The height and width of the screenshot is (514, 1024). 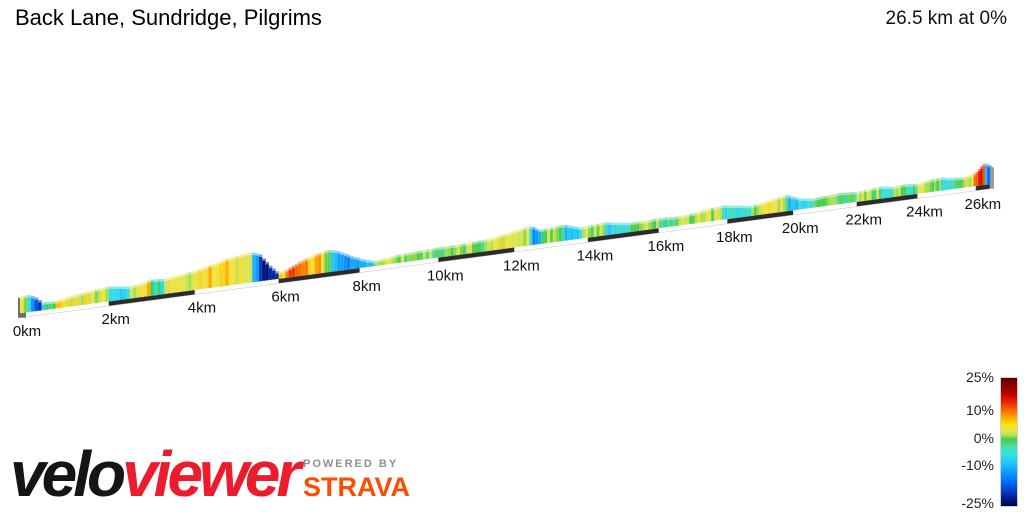 What do you see at coordinates (983, 438) in the screenshot?
I see `legend-tick-label: 0%` at bounding box center [983, 438].